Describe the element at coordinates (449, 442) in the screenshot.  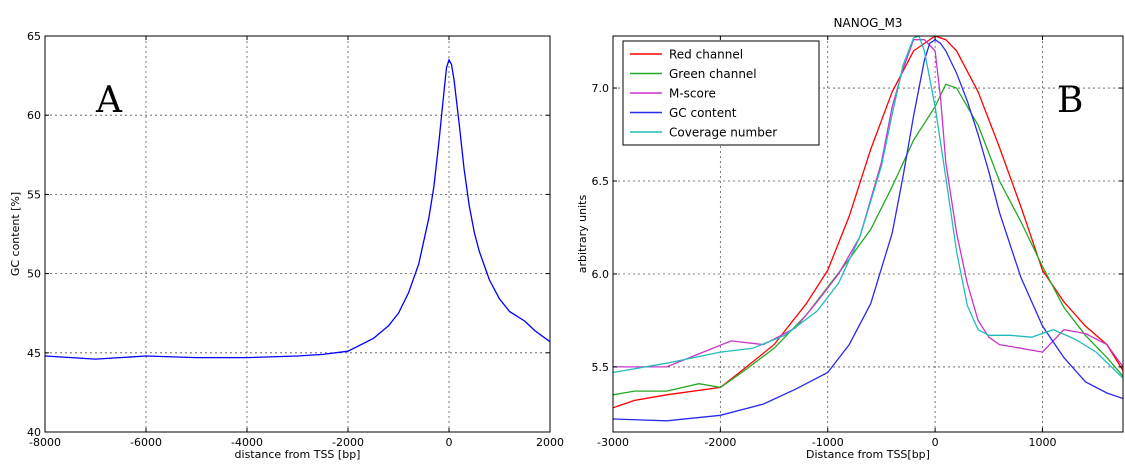
I see `panel-a-x-tick-label: 0` at that location.